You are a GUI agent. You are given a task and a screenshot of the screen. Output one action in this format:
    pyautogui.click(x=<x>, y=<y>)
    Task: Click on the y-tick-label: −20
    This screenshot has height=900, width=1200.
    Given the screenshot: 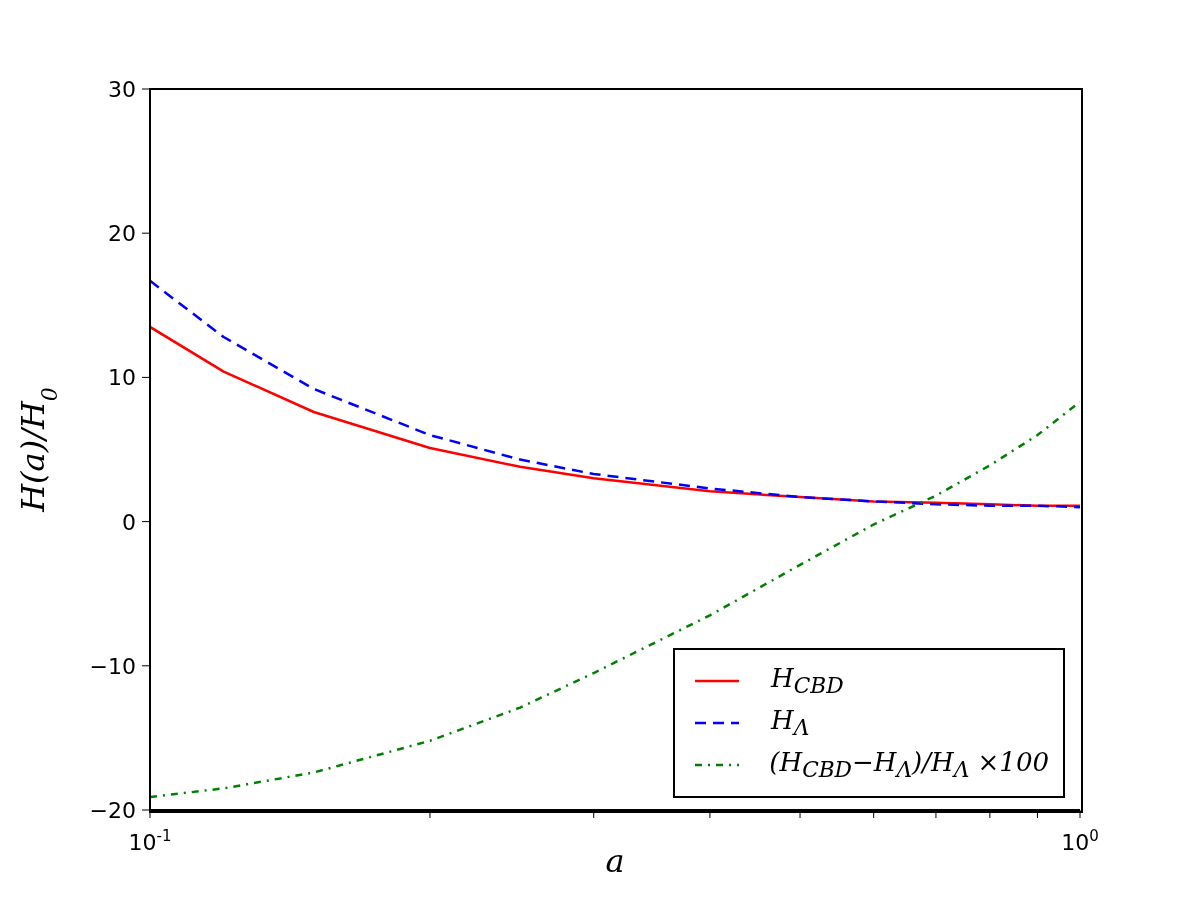 What is the action you would take?
    pyautogui.click(x=112, y=810)
    